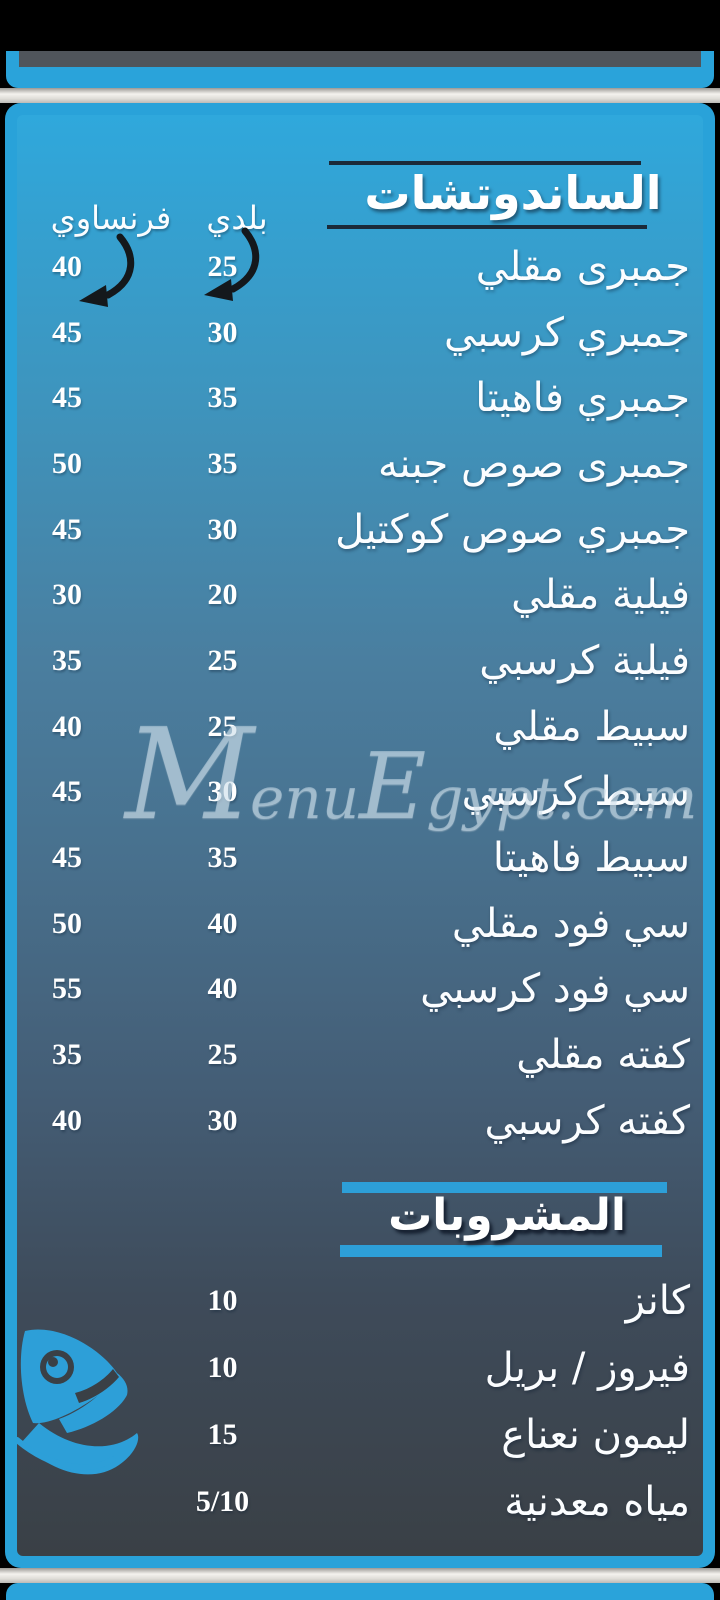 This screenshot has width=720, height=1600. Describe the element at coordinates (107, 270) in the screenshot. I see `french-arrow-icon` at that location.